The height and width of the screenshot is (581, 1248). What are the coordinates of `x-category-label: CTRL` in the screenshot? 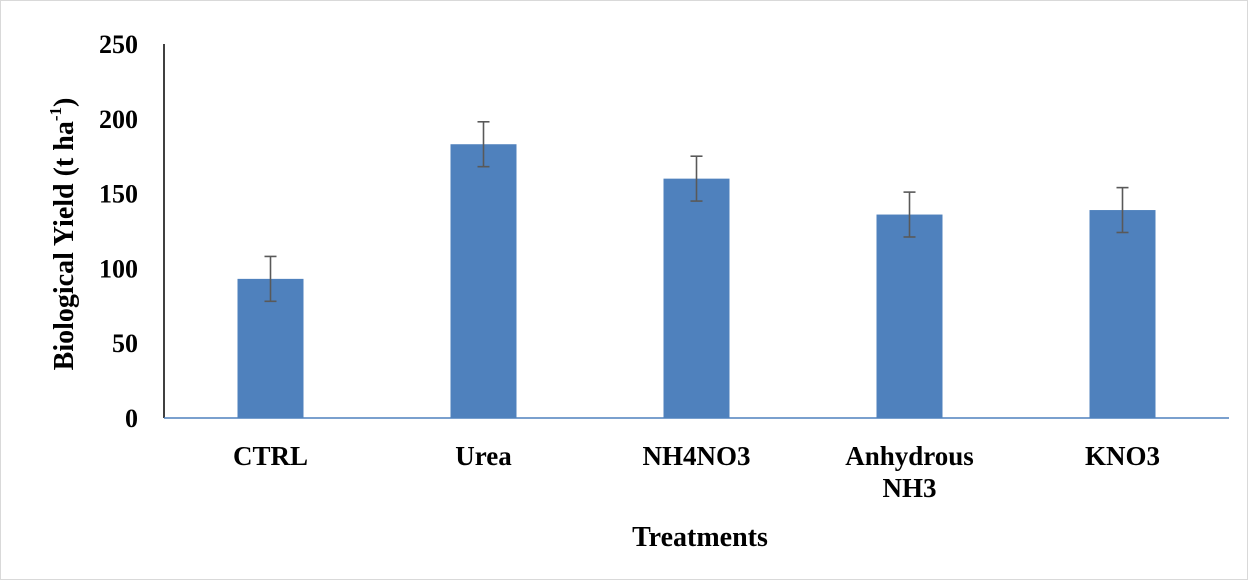 It's located at (270, 456).